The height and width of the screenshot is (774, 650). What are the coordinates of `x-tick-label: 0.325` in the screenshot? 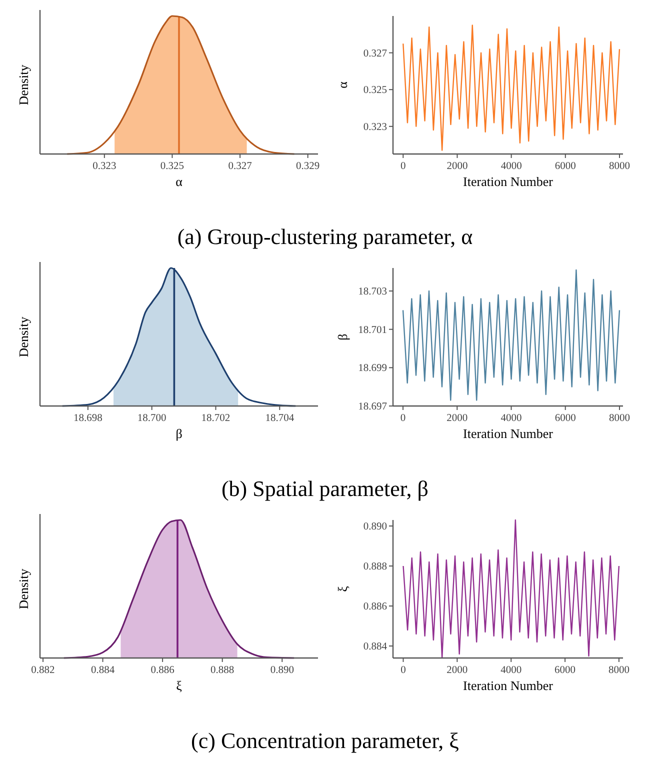 It's located at (172, 166).